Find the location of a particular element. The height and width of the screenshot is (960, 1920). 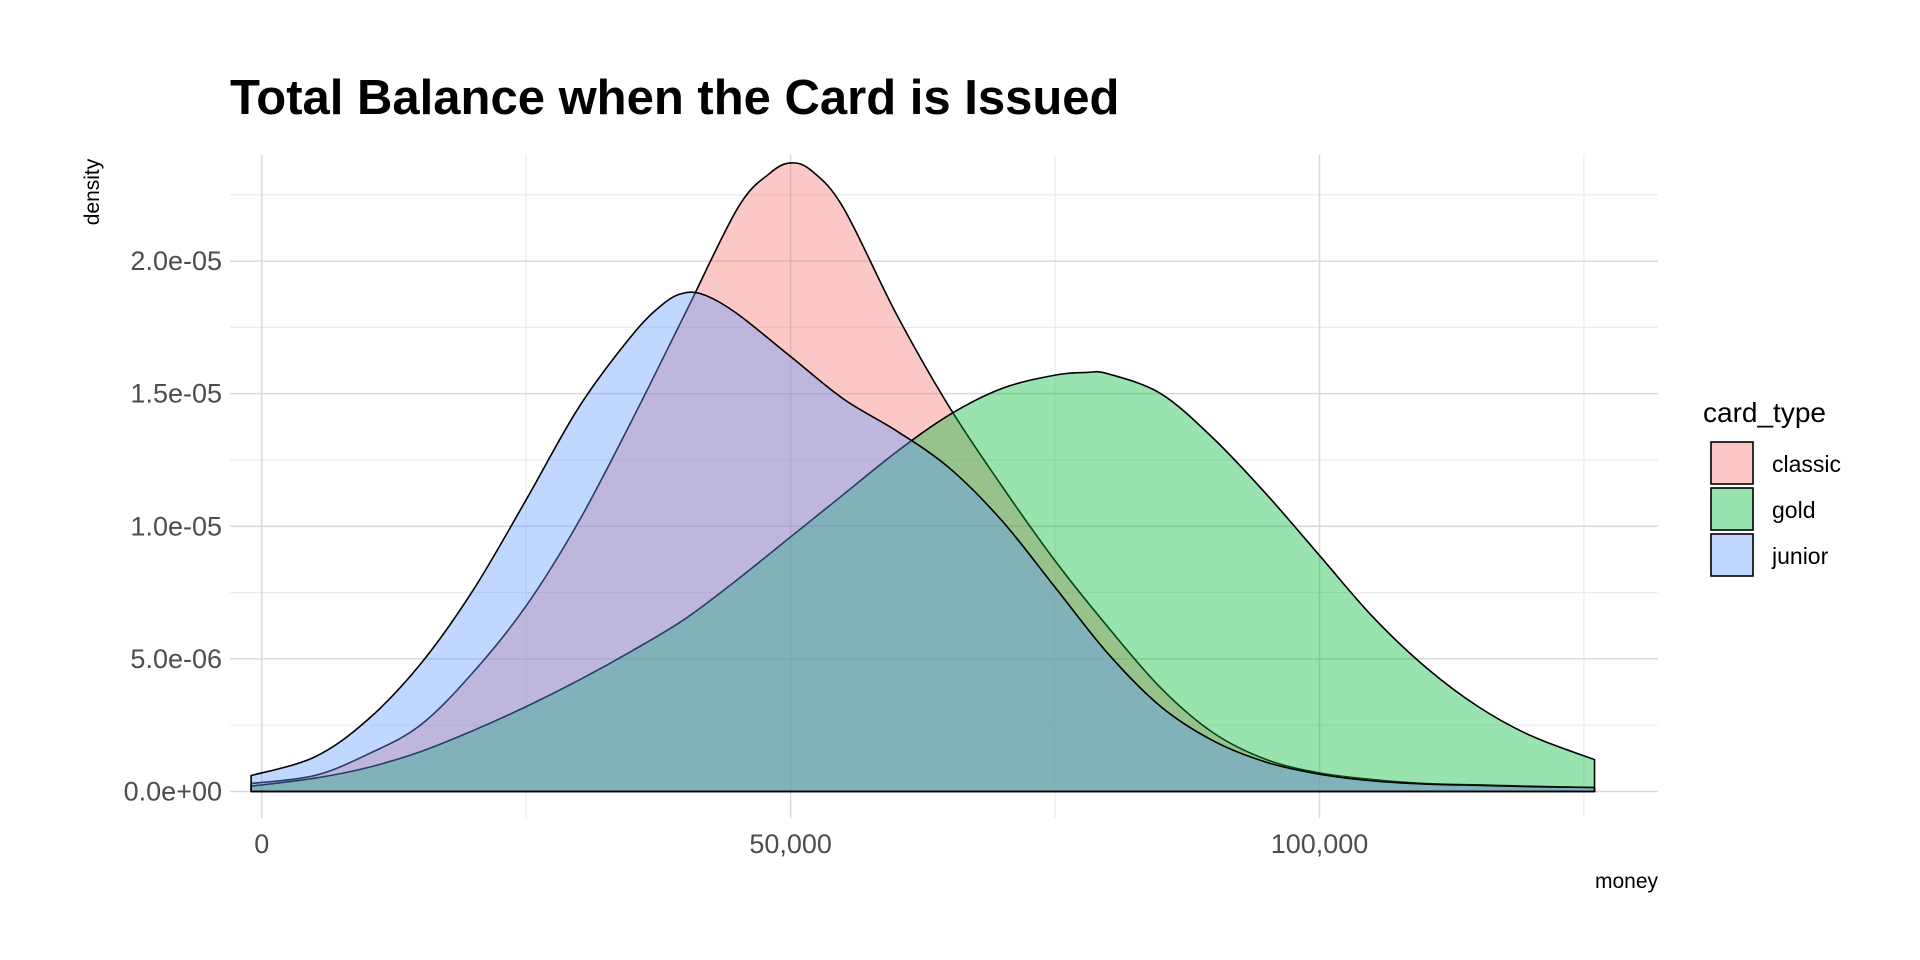

chart-title: Total Balance when the Card is Issued is located at coordinates (675, 98).